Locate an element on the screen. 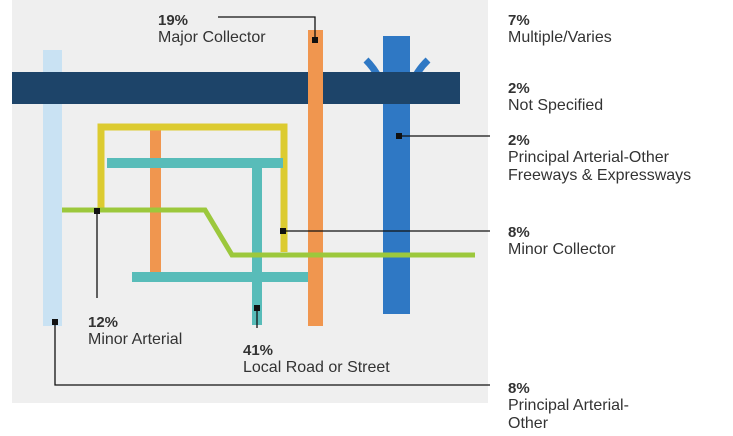  road-local-bottom is located at coordinates (220, 277).